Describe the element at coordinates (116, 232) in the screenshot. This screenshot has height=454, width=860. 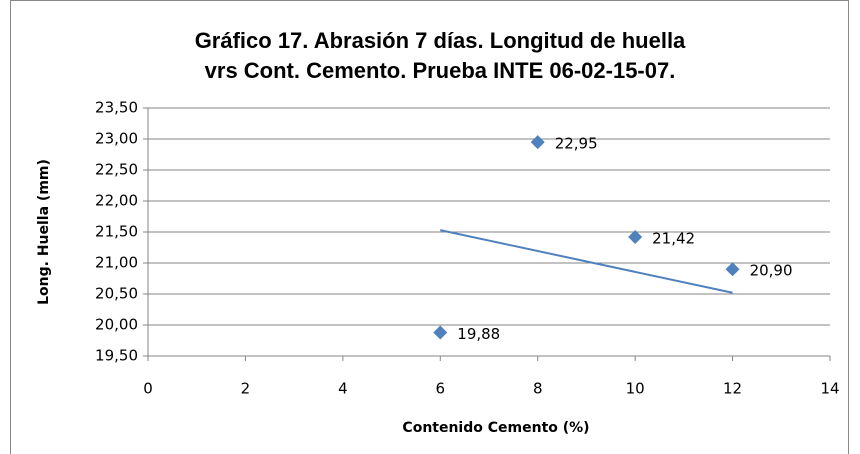
I see `y-tick-label: 21,50` at that location.